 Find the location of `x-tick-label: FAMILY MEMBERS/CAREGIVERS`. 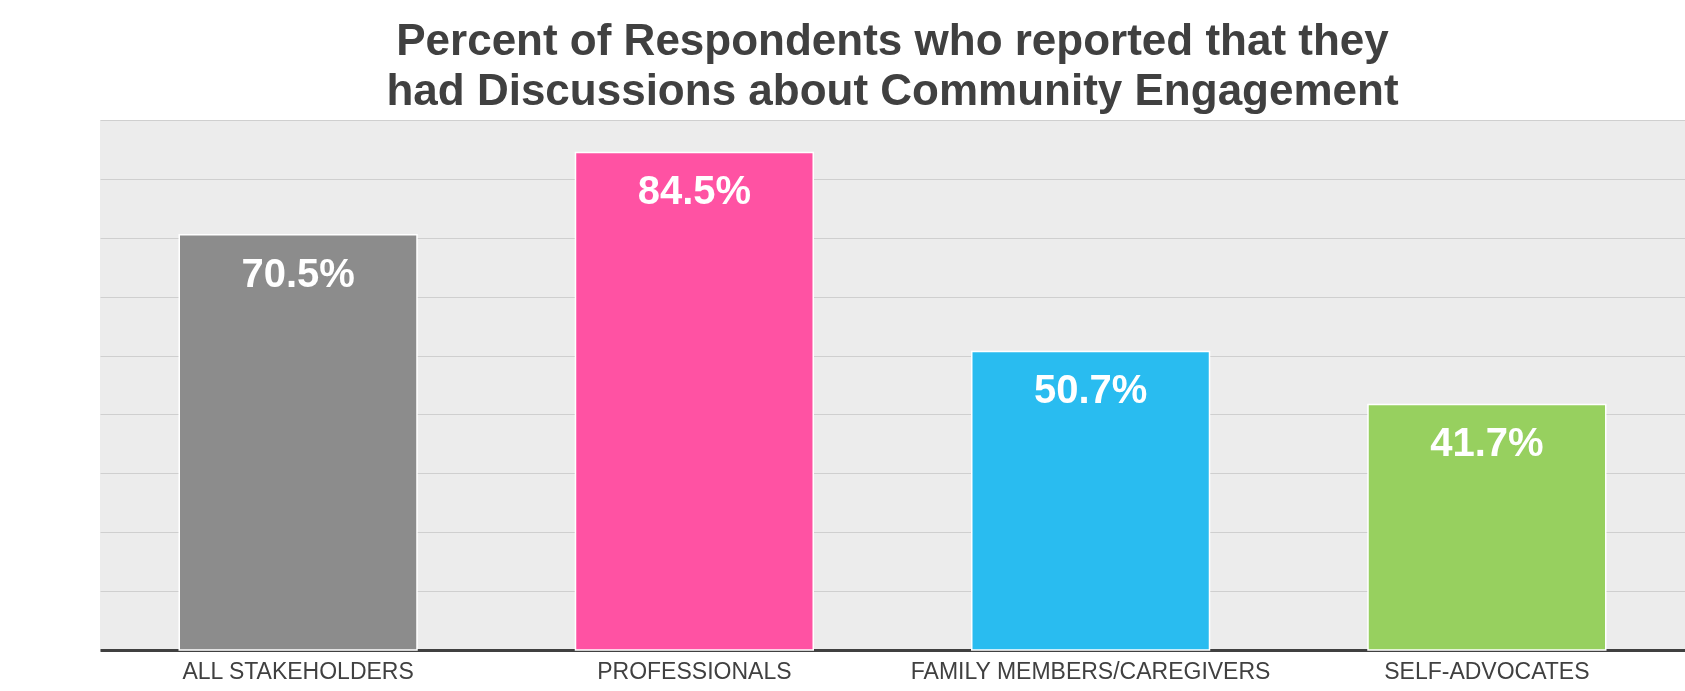

x-tick-label: FAMILY MEMBERS/CAREGIVERS is located at coordinates (1090, 670).